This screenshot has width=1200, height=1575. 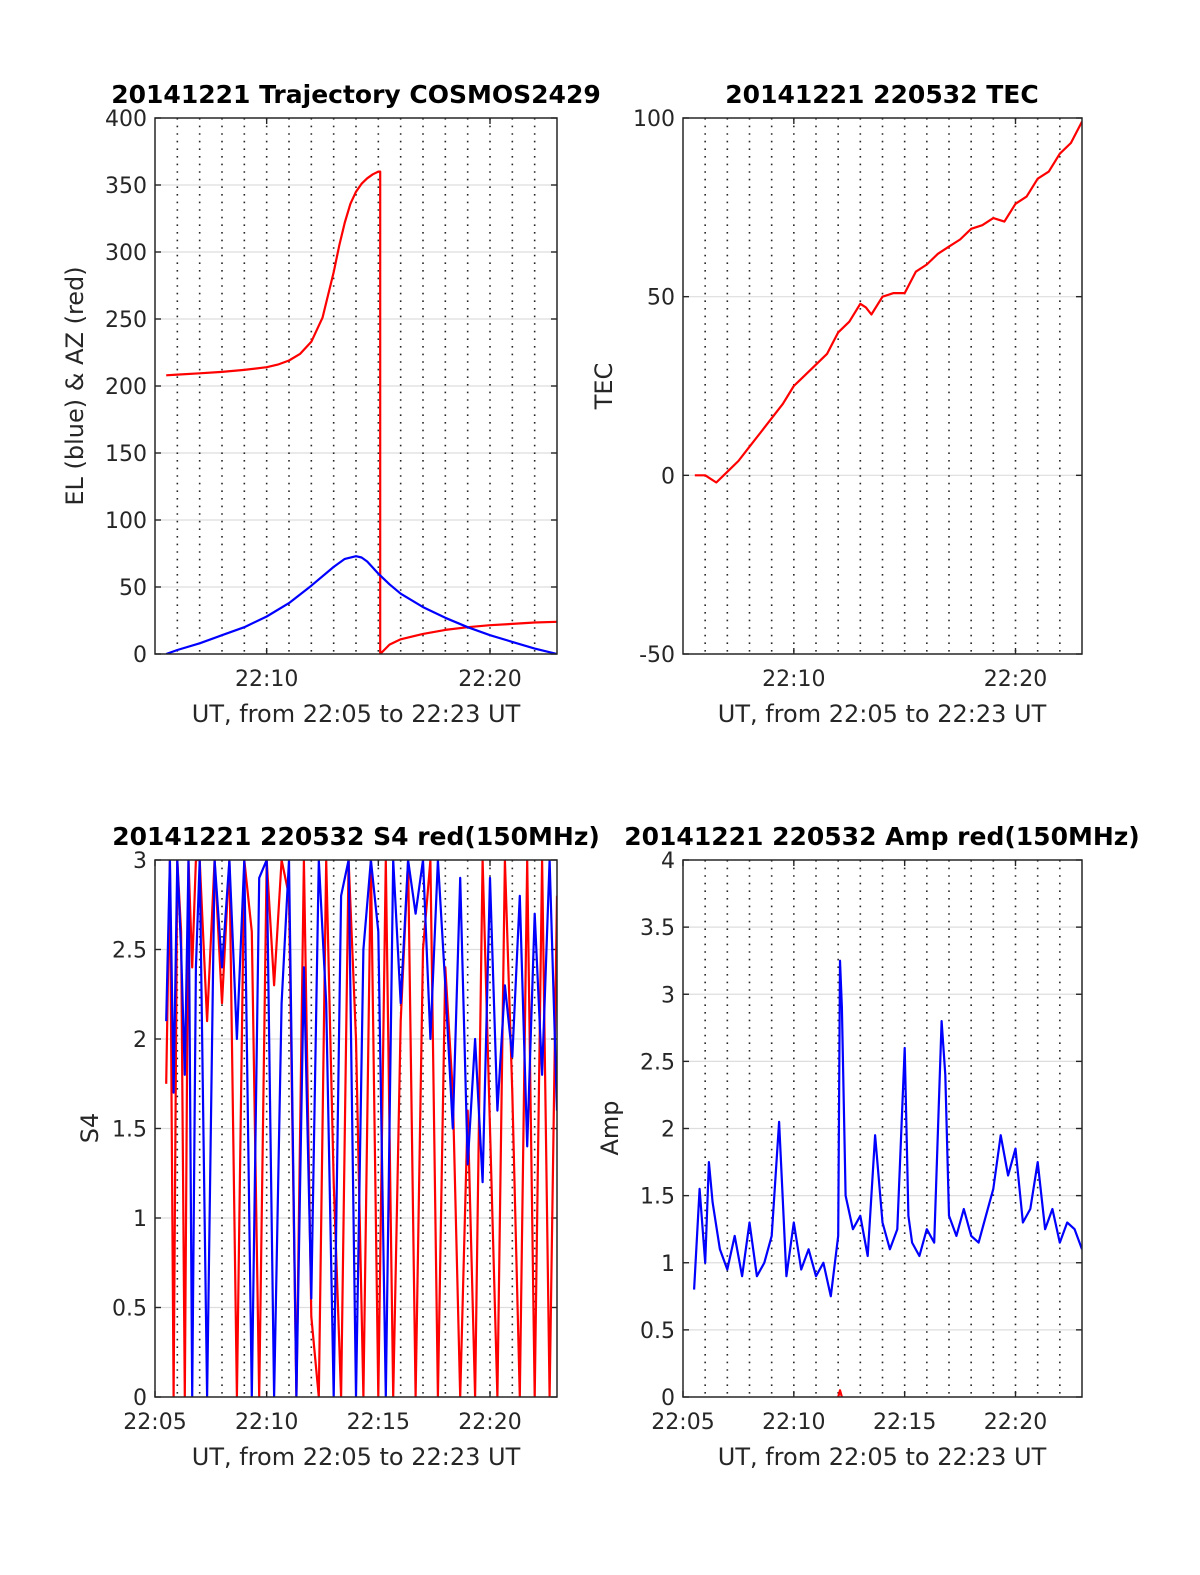 What do you see at coordinates (126, 454) in the screenshot?
I see `y-tick-label: 150` at bounding box center [126, 454].